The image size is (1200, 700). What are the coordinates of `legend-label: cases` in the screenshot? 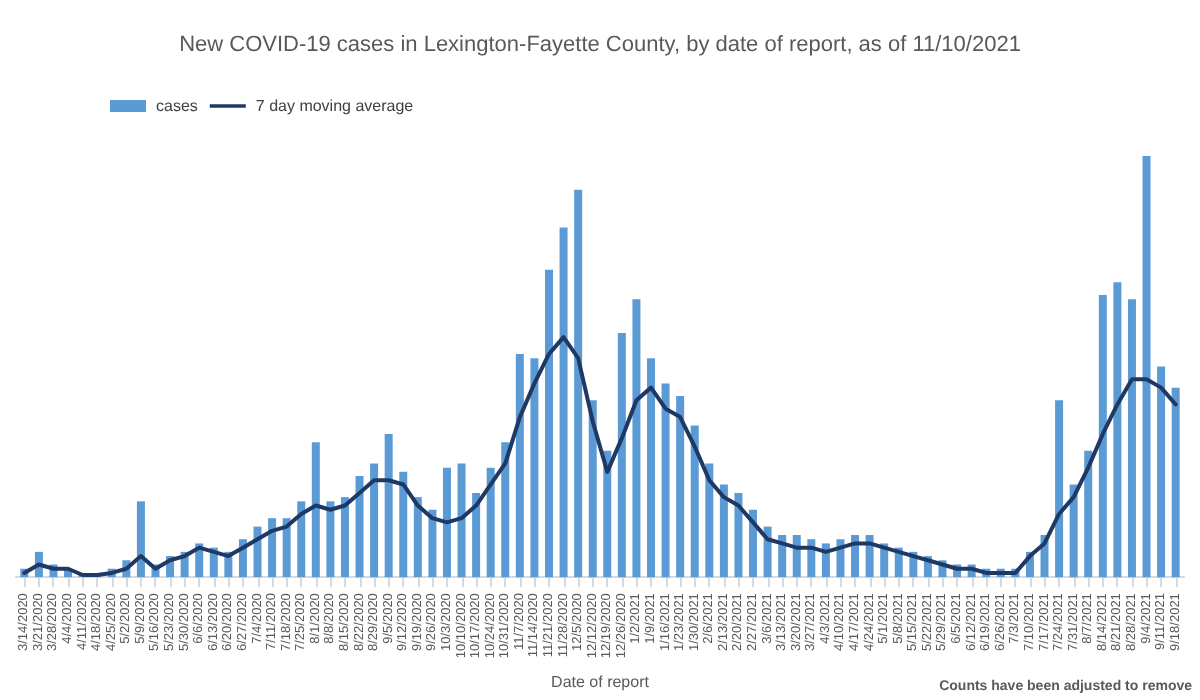 It's located at (177, 106).